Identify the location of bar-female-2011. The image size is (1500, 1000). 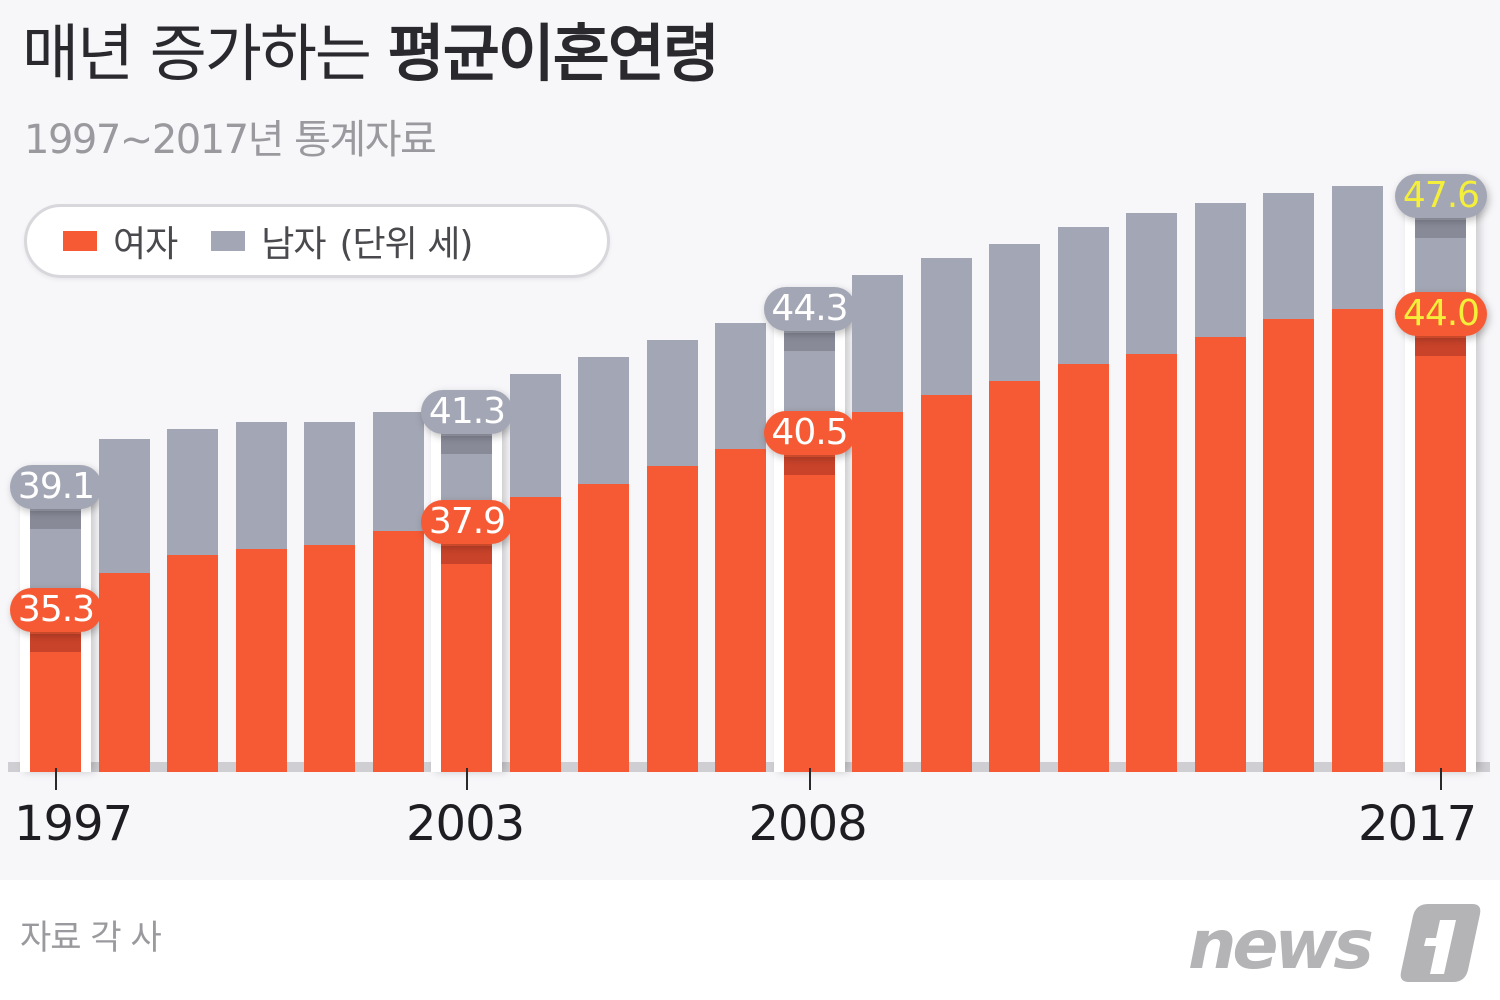
(1014, 576).